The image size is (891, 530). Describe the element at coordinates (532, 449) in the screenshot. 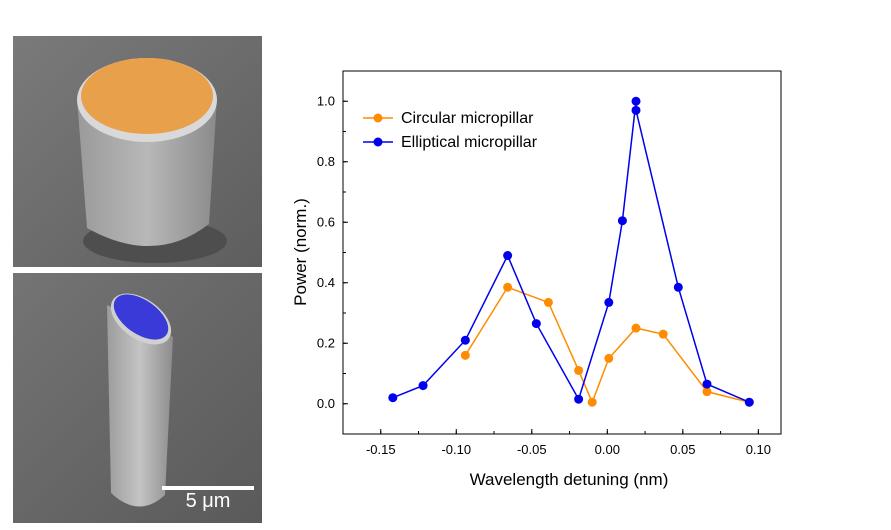

I see `x-tick-label: -0.05` at that location.